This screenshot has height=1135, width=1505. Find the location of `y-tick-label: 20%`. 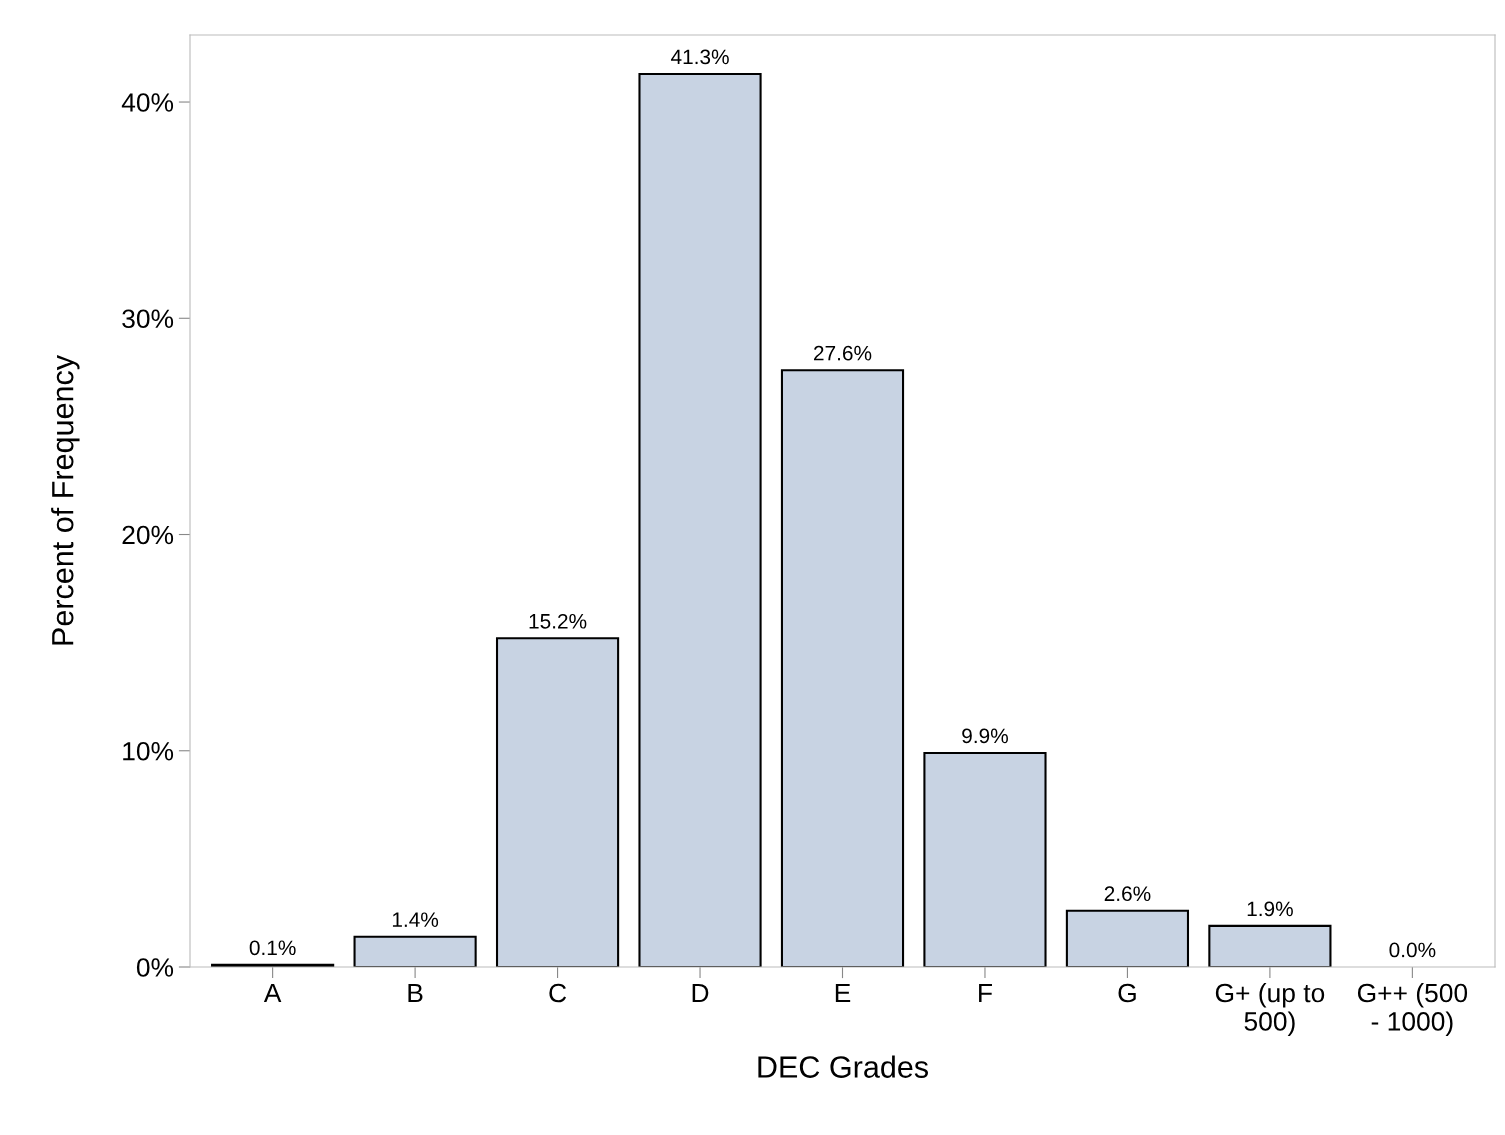

y-tick-label: 20% is located at coordinates (148, 535).